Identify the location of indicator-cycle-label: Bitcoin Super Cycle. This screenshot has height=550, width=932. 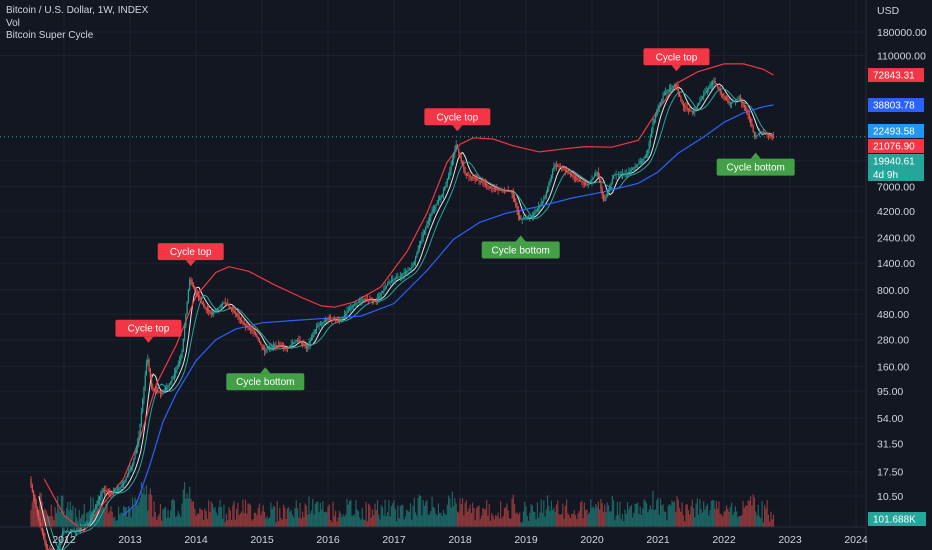
(50, 35).